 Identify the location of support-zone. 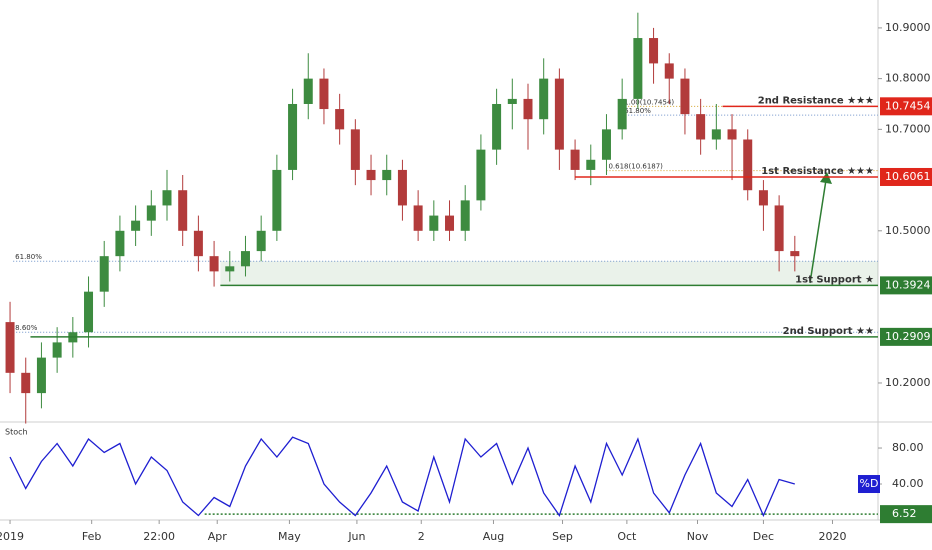
(549, 273).